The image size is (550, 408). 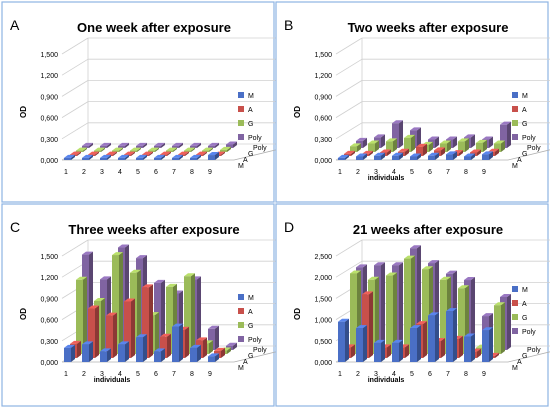 I want to click on legend: MAG Poly, so click(x=250, y=319).